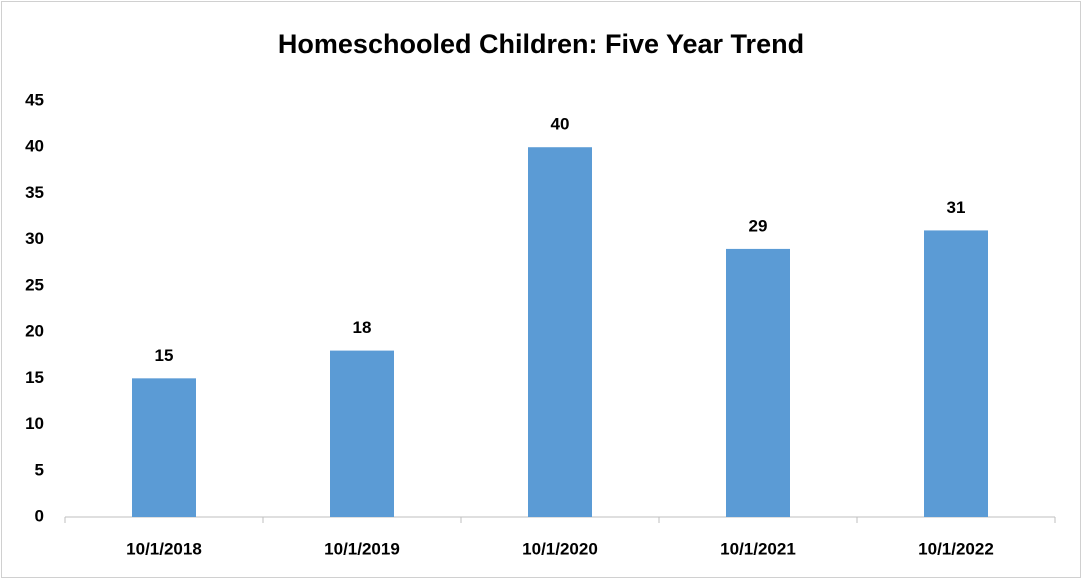  What do you see at coordinates (34, 423) in the screenshot?
I see `y-tick-label: 10` at bounding box center [34, 423].